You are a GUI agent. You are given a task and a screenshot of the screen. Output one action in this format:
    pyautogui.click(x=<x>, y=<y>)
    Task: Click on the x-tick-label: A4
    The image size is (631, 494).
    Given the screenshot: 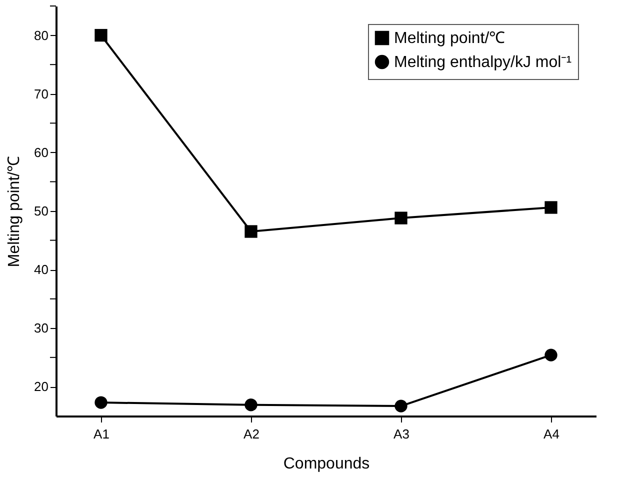 What is the action you would take?
    pyautogui.click(x=552, y=434)
    